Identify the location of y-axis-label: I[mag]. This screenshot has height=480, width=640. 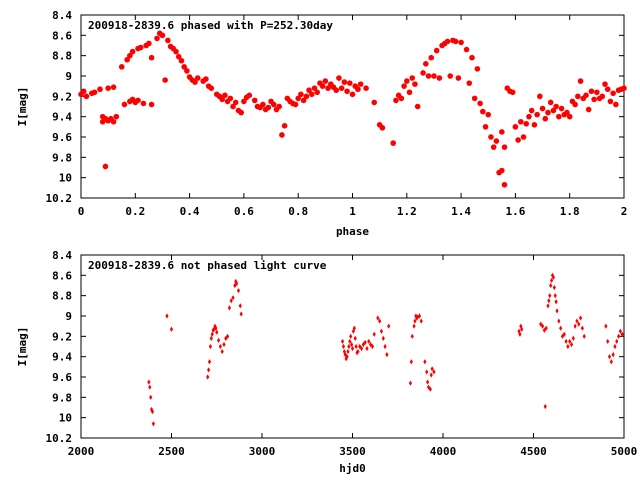
(22, 347).